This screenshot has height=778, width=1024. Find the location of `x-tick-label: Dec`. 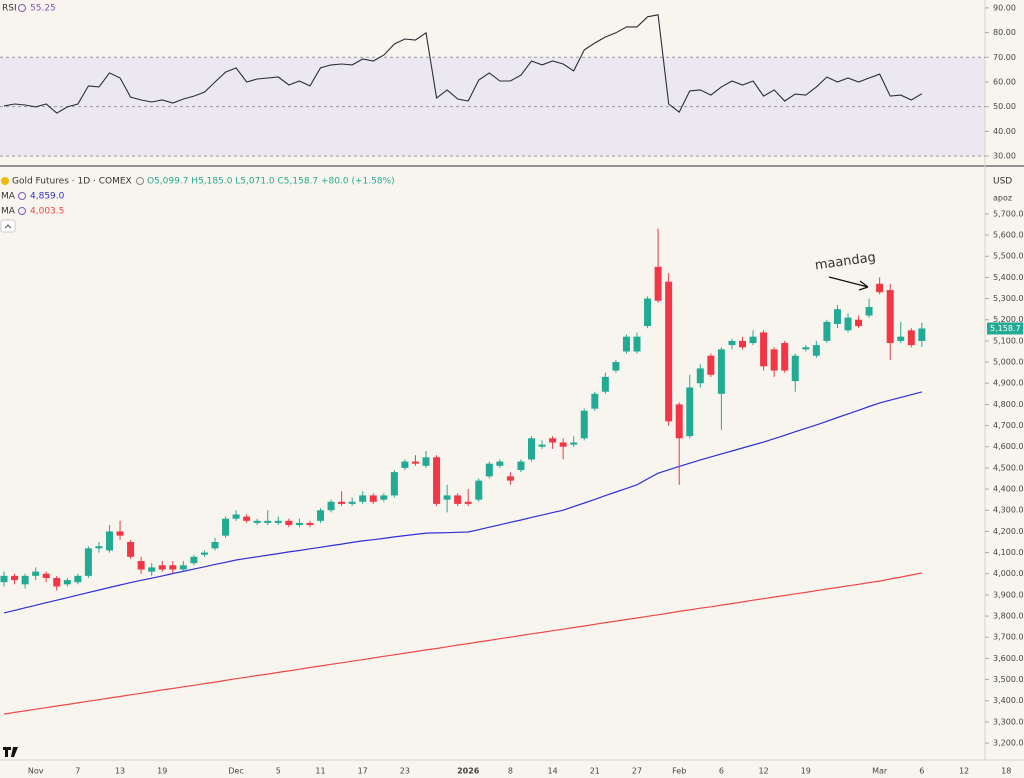

x-tick-label: Dec is located at coordinates (235, 771).